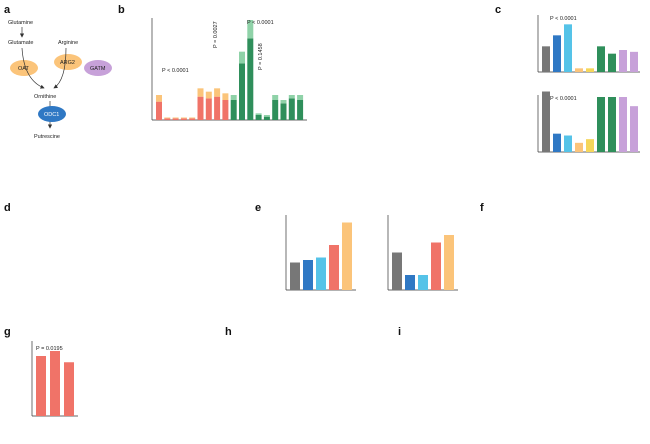 This screenshot has width=650, height=444. I want to click on b-left-bars-bar-4-s0, so click(192, 119).